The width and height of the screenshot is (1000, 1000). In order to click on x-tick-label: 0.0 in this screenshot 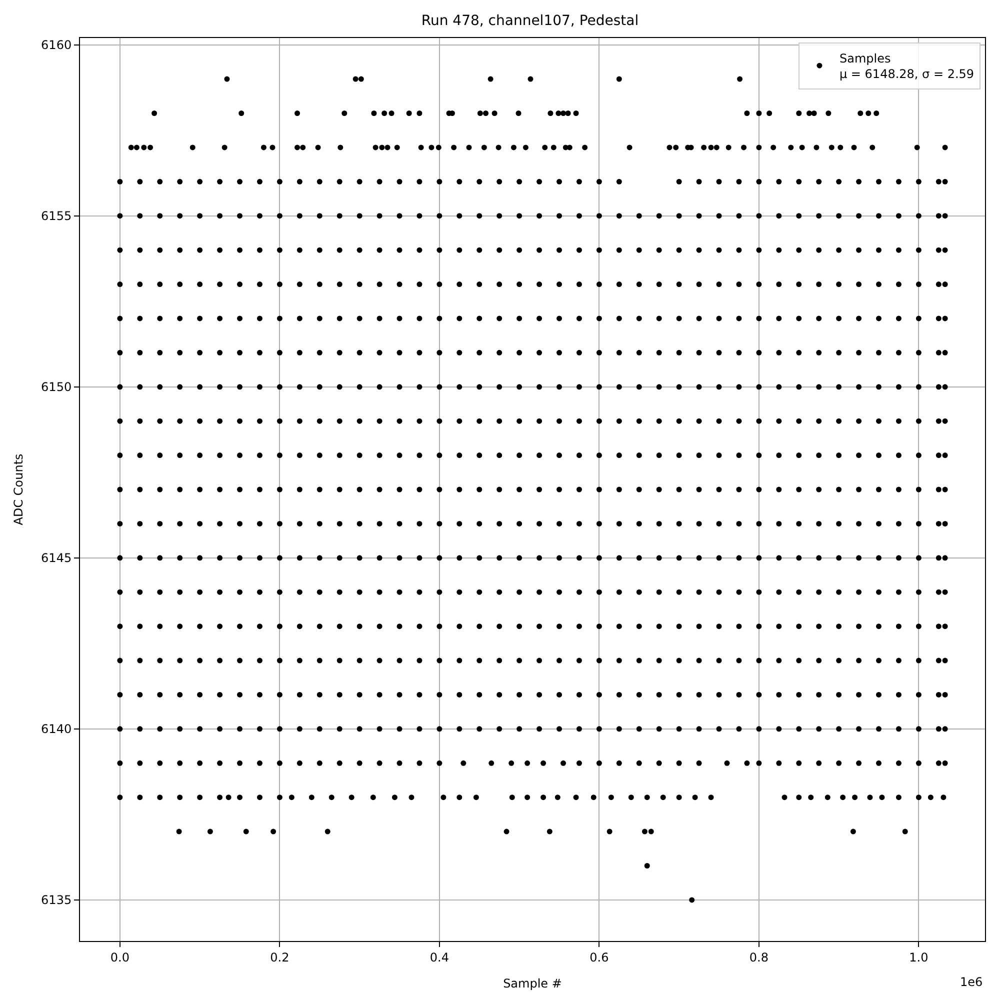, I will do `click(120, 957)`.